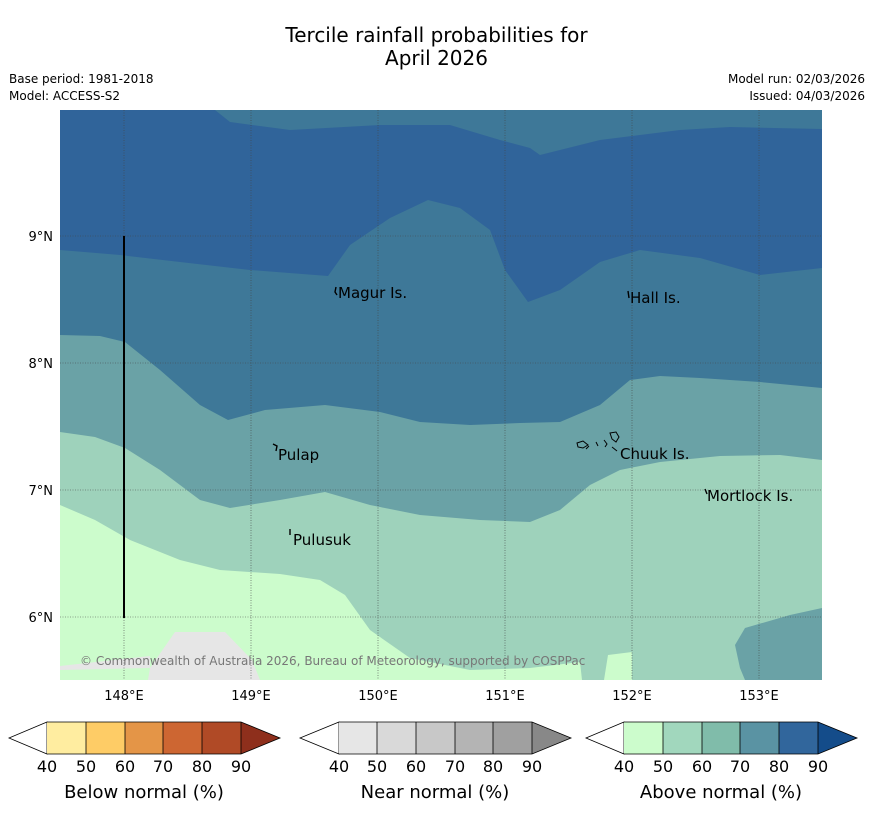 The width and height of the screenshot is (873, 816). Describe the element at coordinates (251, 696) in the screenshot. I see `lon-label: 149°E` at that location.